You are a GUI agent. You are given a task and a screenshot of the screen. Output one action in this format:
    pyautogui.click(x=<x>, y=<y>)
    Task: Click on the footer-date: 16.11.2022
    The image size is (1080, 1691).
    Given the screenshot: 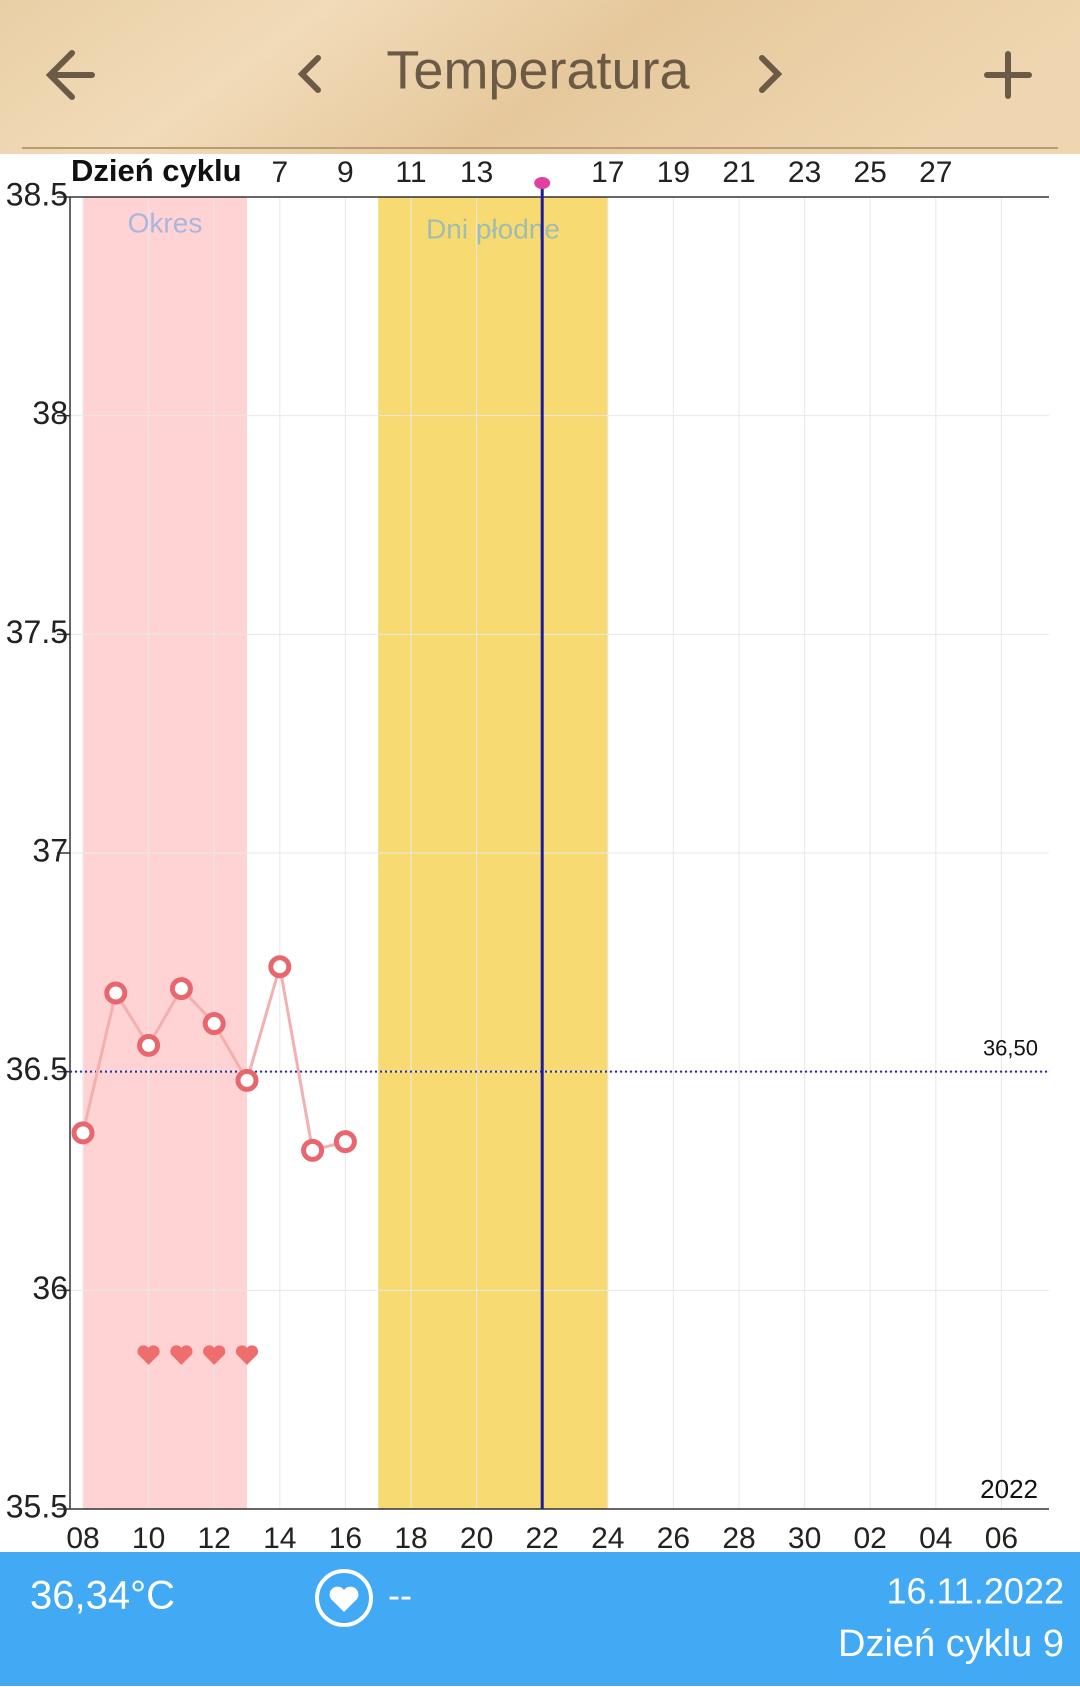 What is the action you would take?
    pyautogui.click(x=975, y=1591)
    